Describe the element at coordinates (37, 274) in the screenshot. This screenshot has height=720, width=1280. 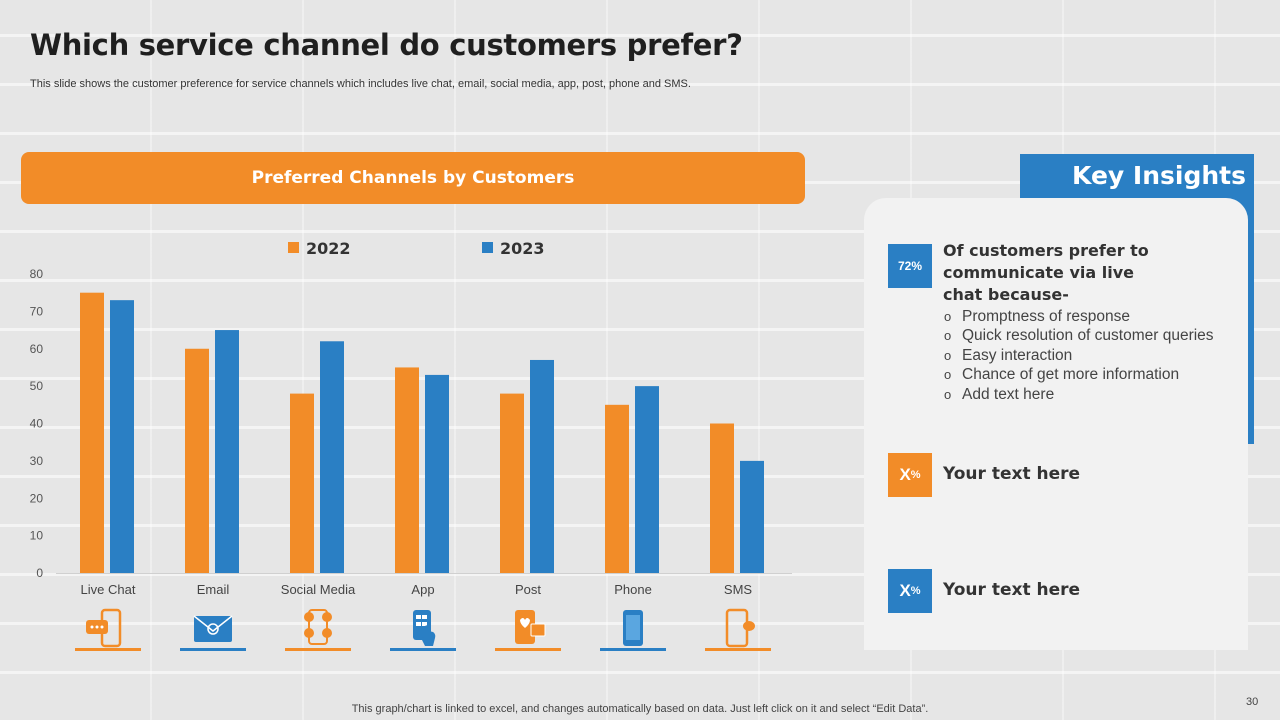
I see `y-tick-label: 80` at that location.